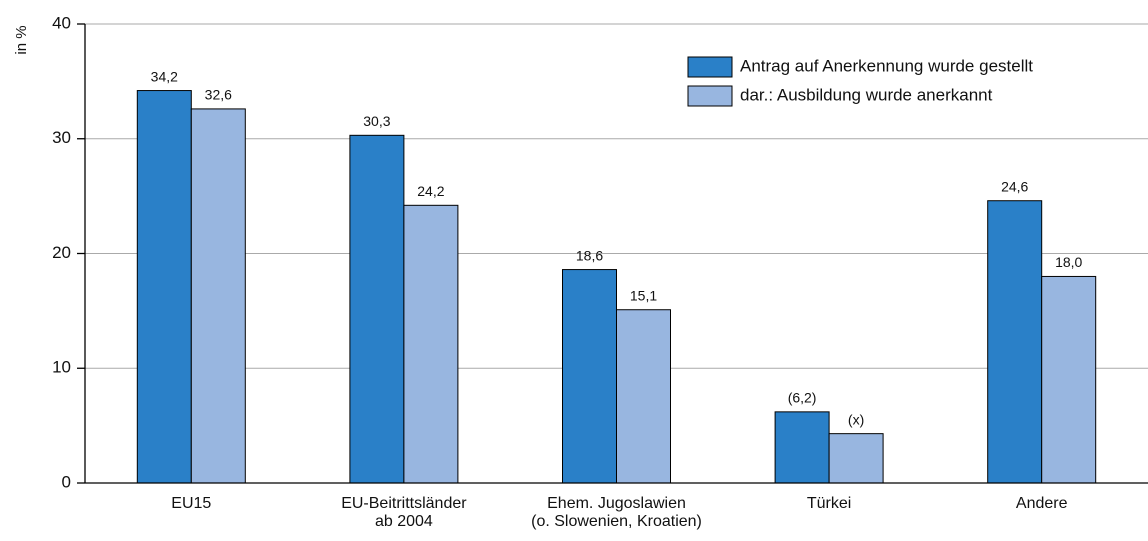 The height and width of the screenshot is (541, 1148). I want to click on y-tick-label: 10, so click(61, 367).